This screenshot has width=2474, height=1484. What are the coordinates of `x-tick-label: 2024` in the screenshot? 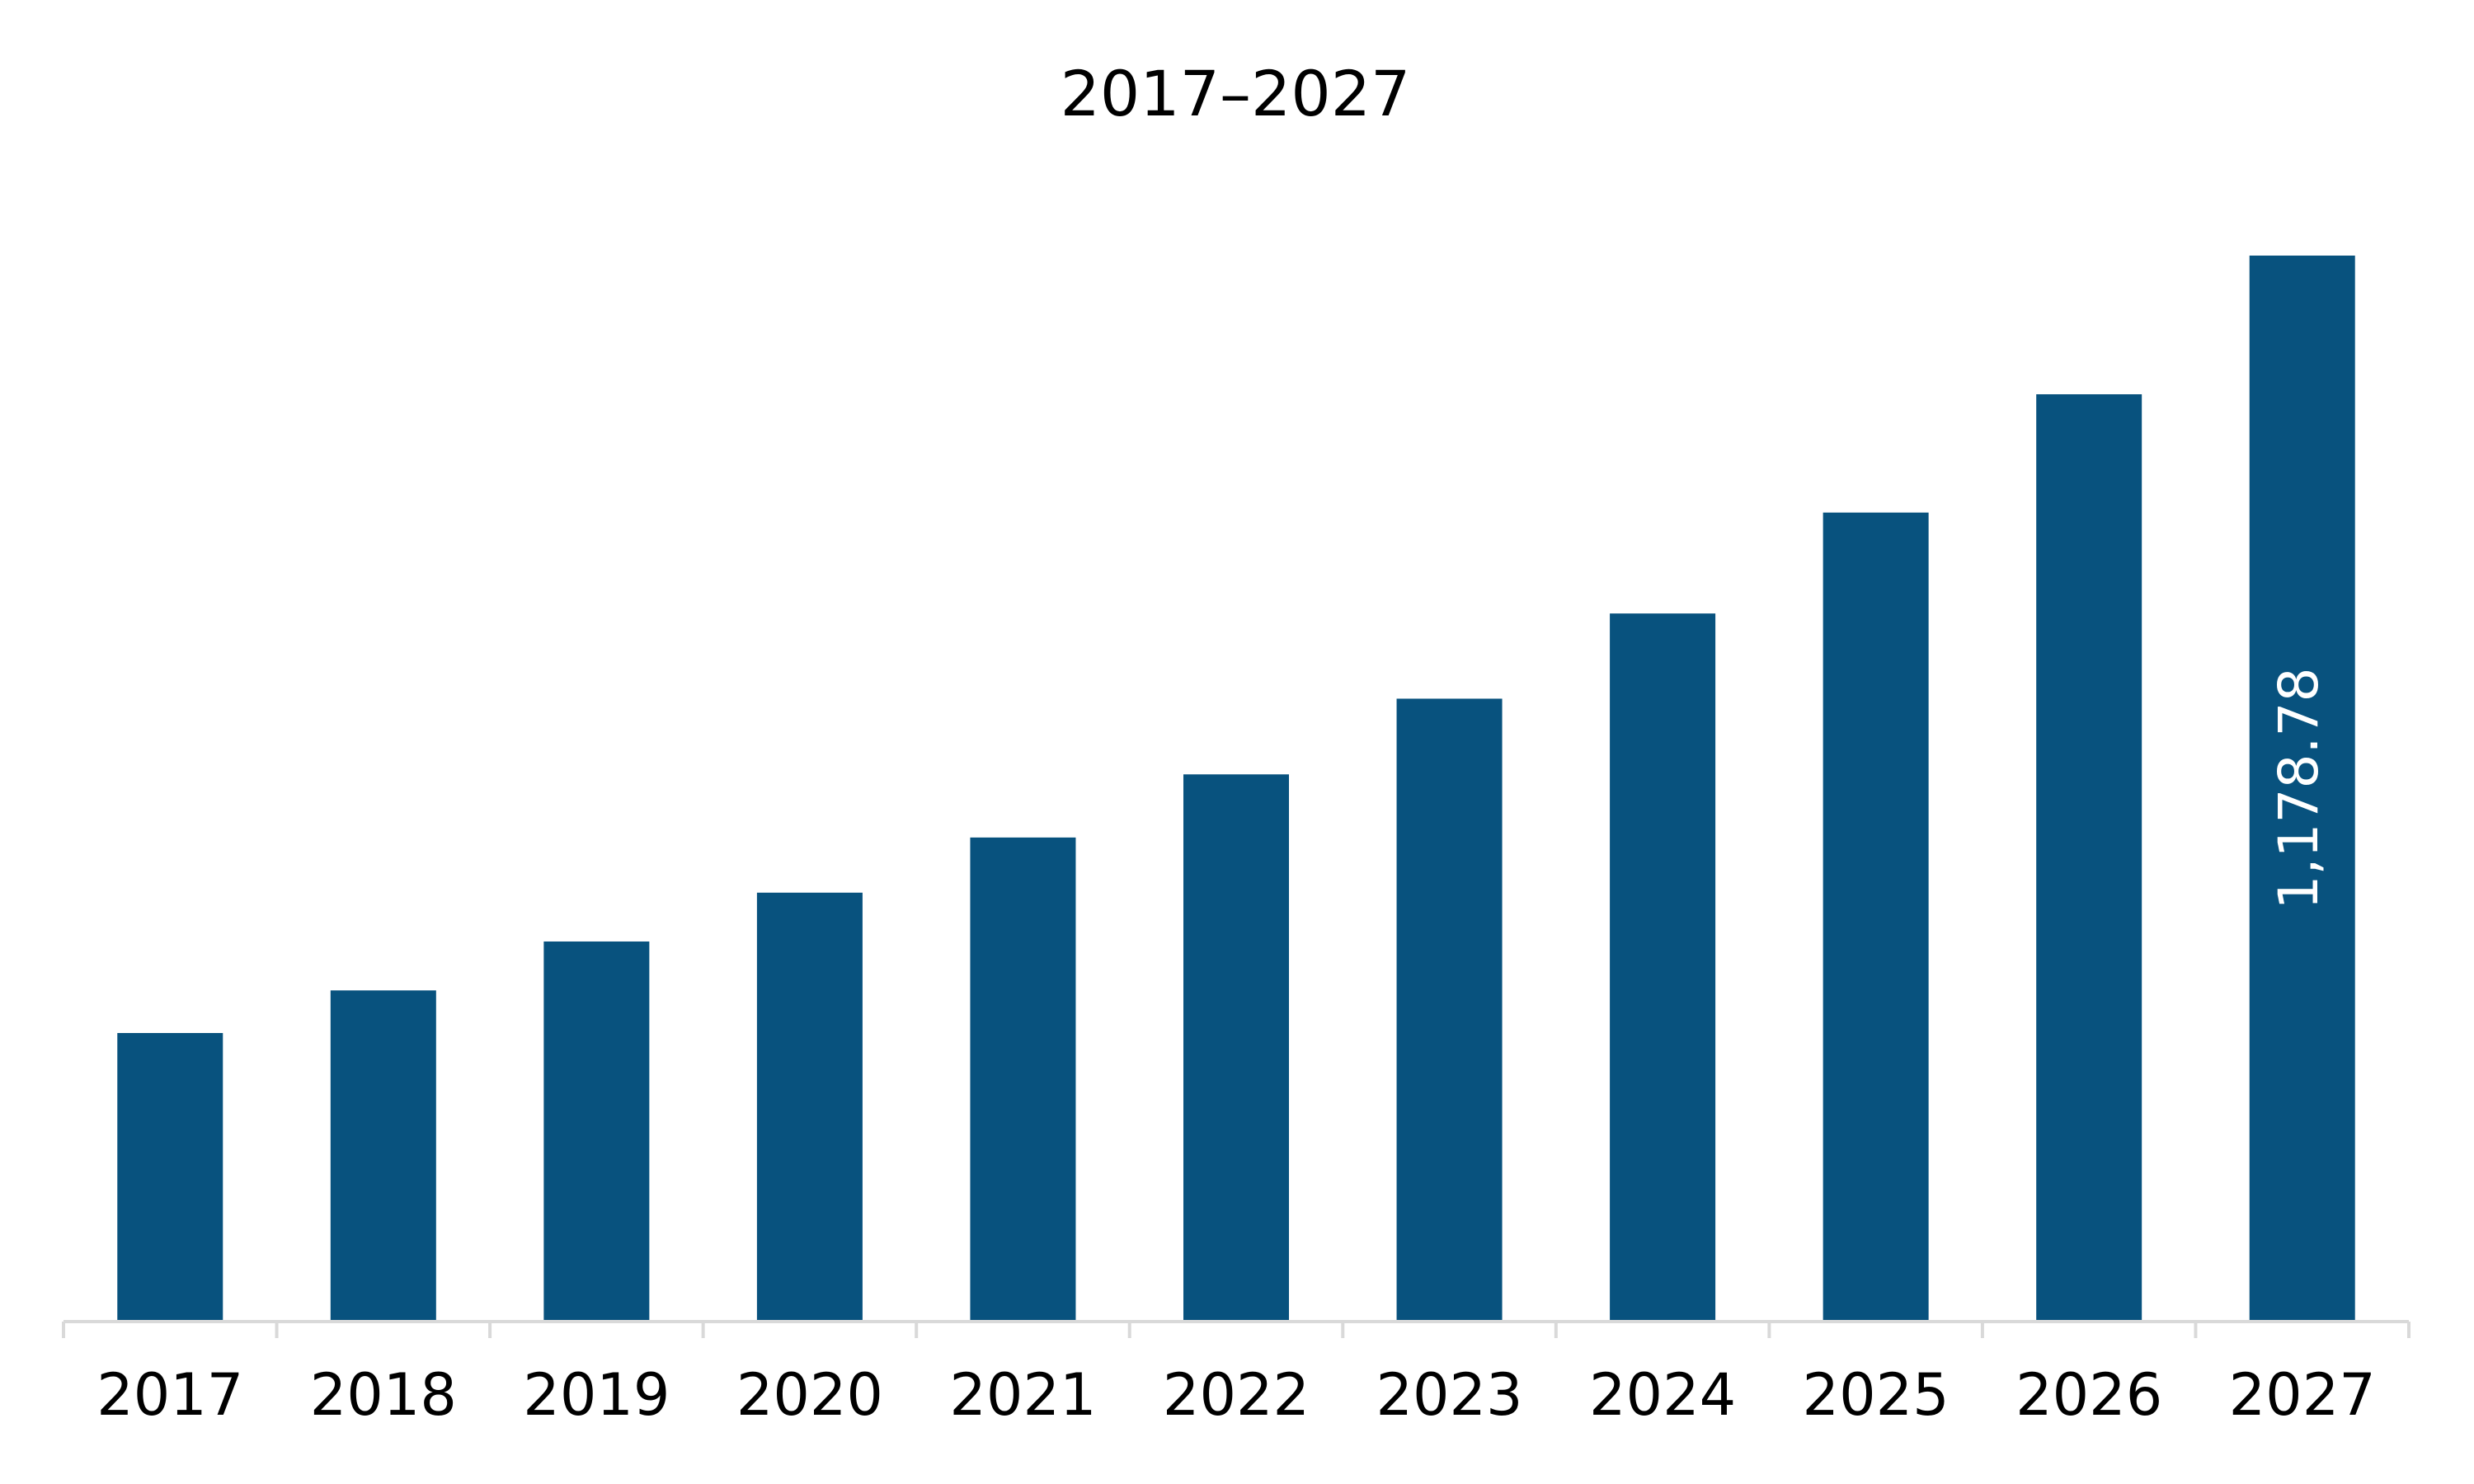 It's located at (1662, 1395).